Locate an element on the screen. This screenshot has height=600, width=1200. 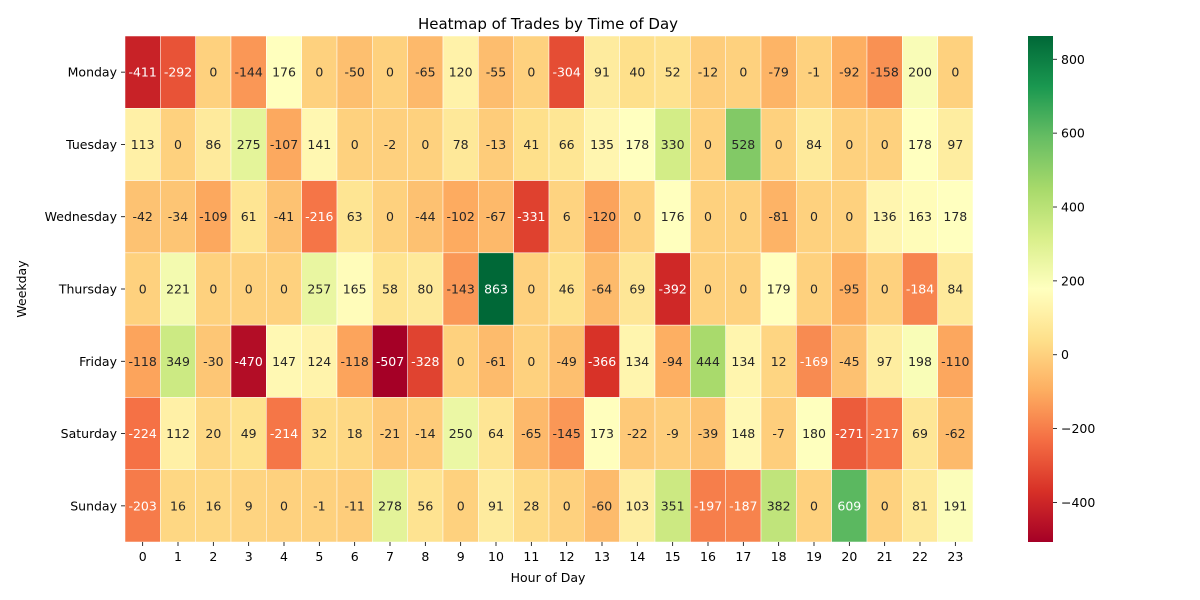
cell-value-label: -216 is located at coordinates (319, 216).